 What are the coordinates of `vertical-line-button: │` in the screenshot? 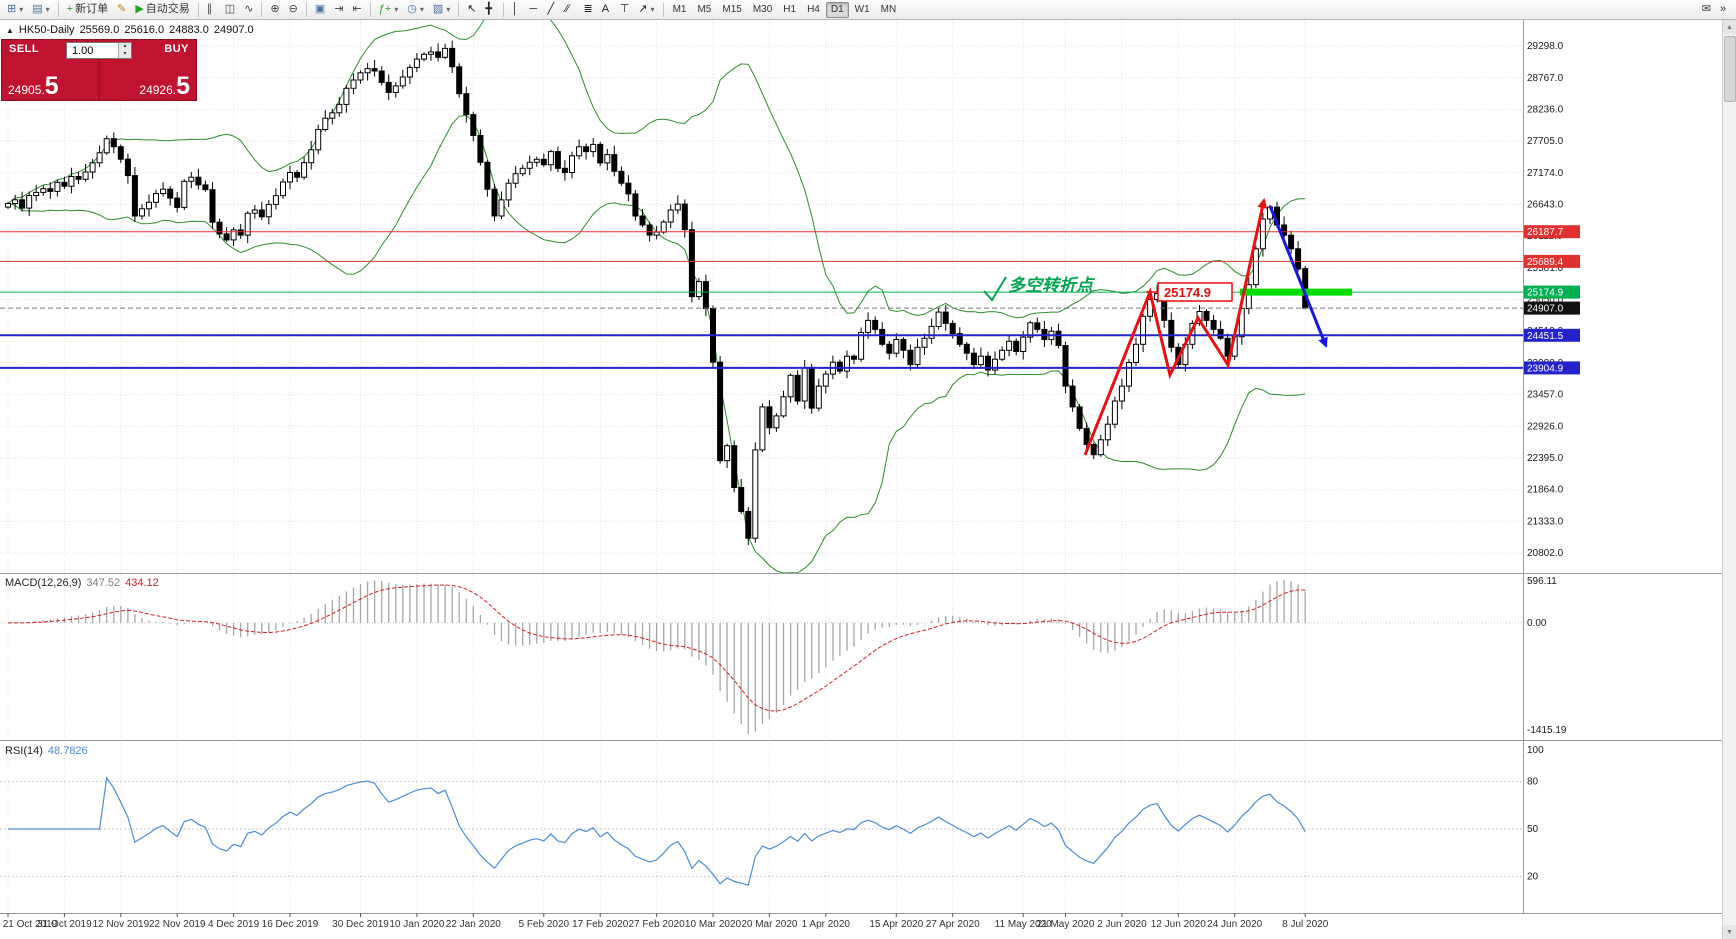 It's located at (516, 9).